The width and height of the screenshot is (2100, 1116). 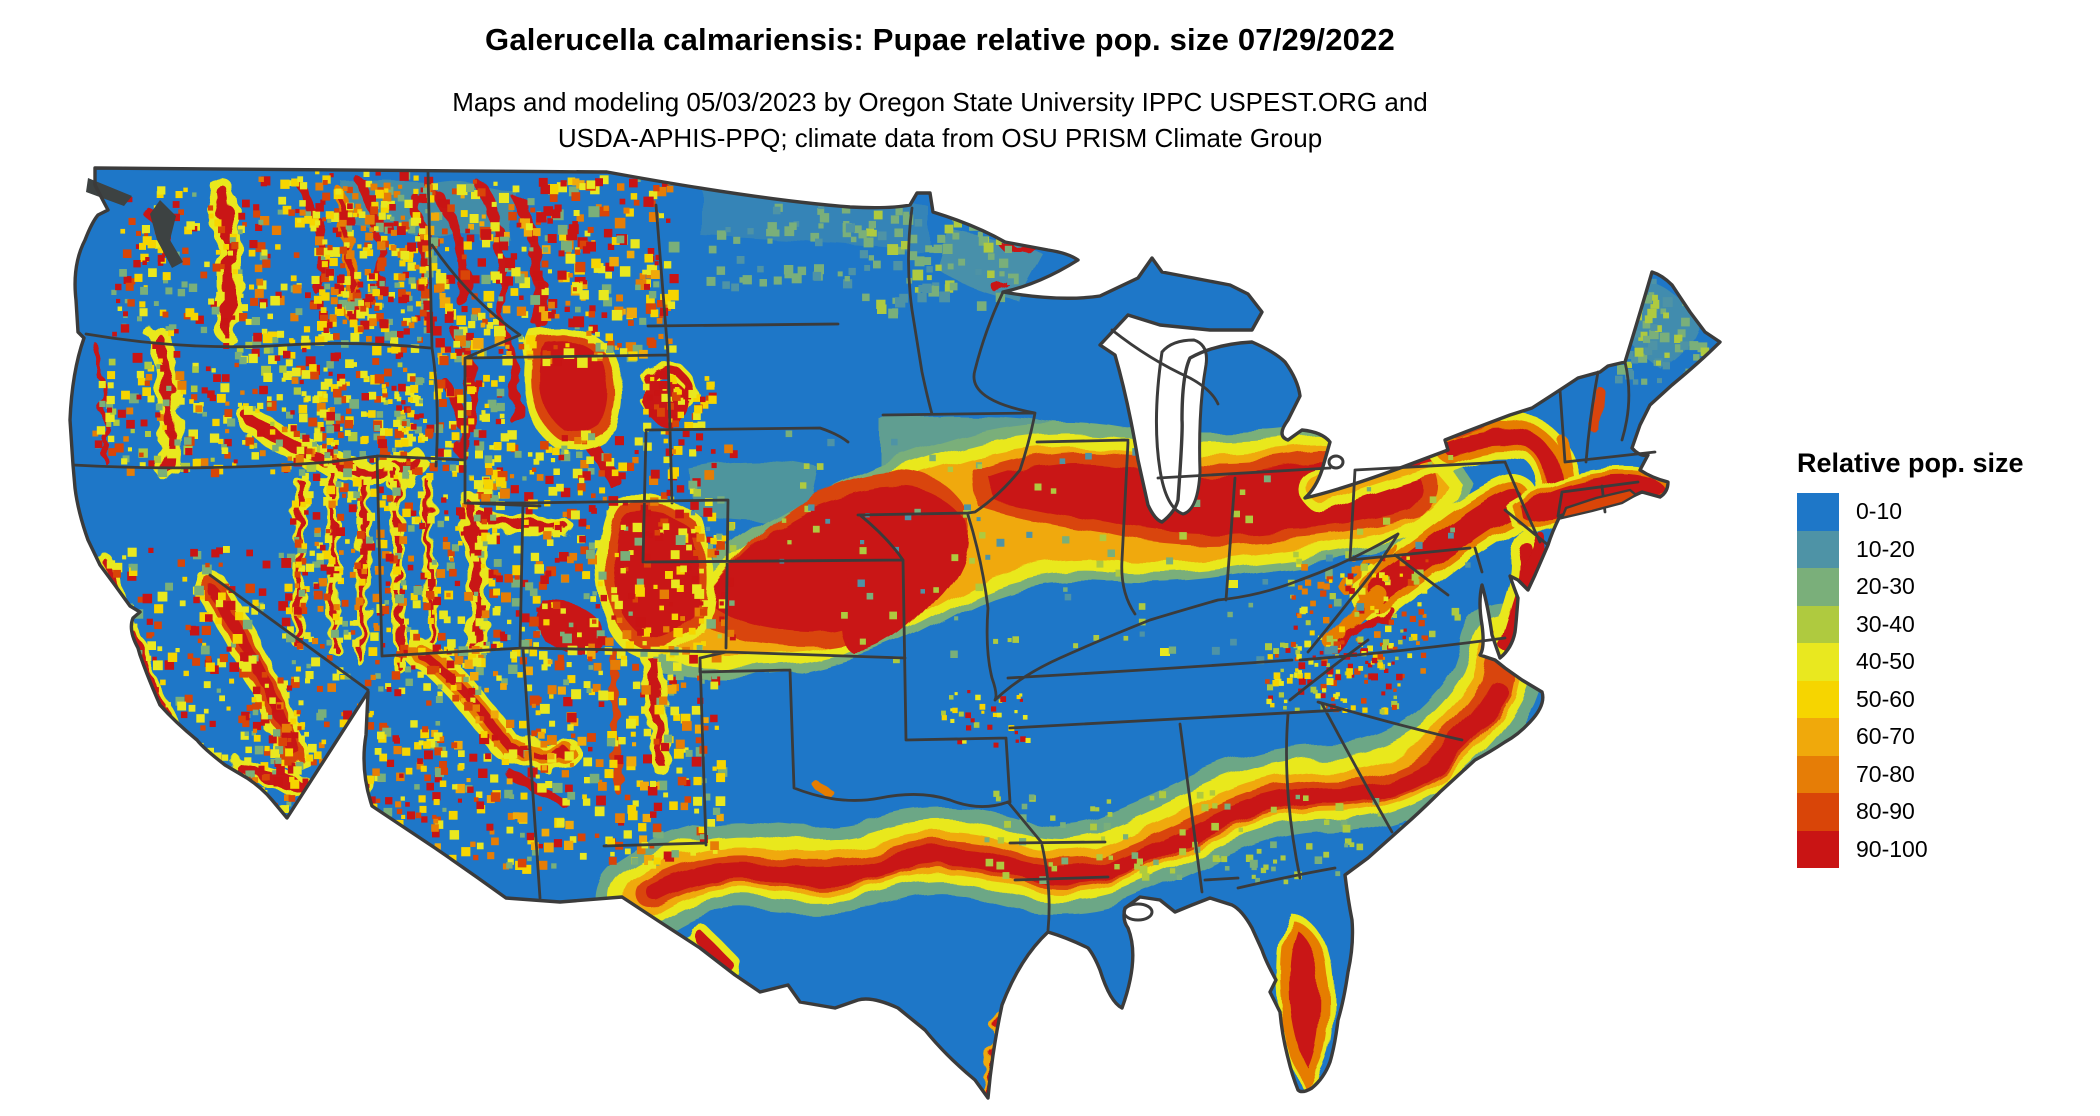 I want to click on legend-row: 60-70, so click(x=1947, y=737).